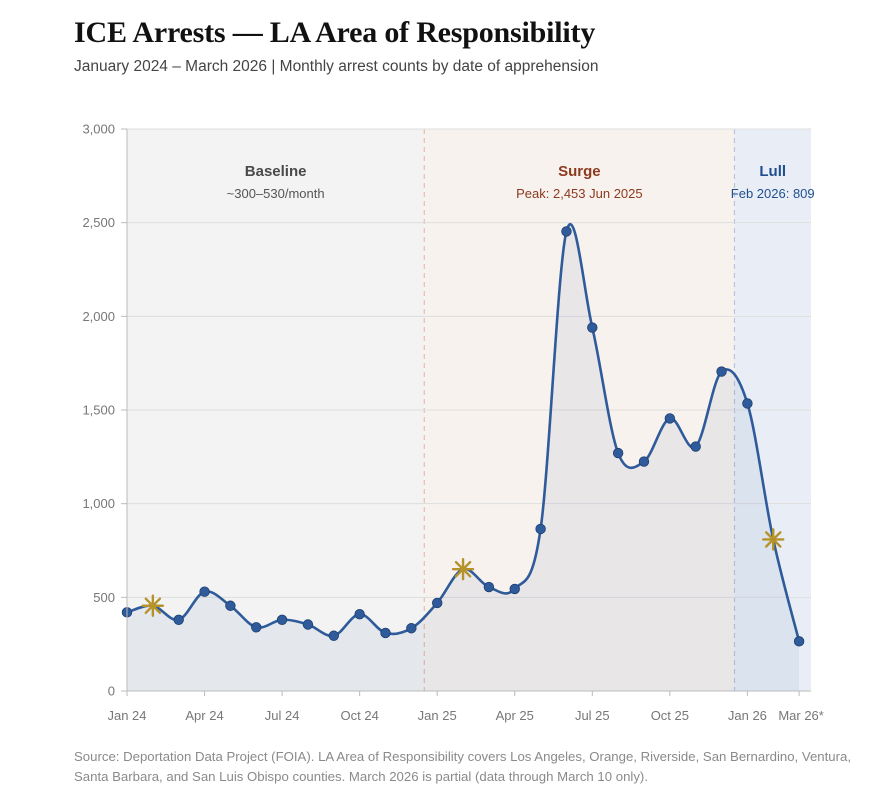 The width and height of the screenshot is (894, 812). Describe the element at coordinates (104, 597) in the screenshot. I see `y-tick-label-1: 500` at that location.